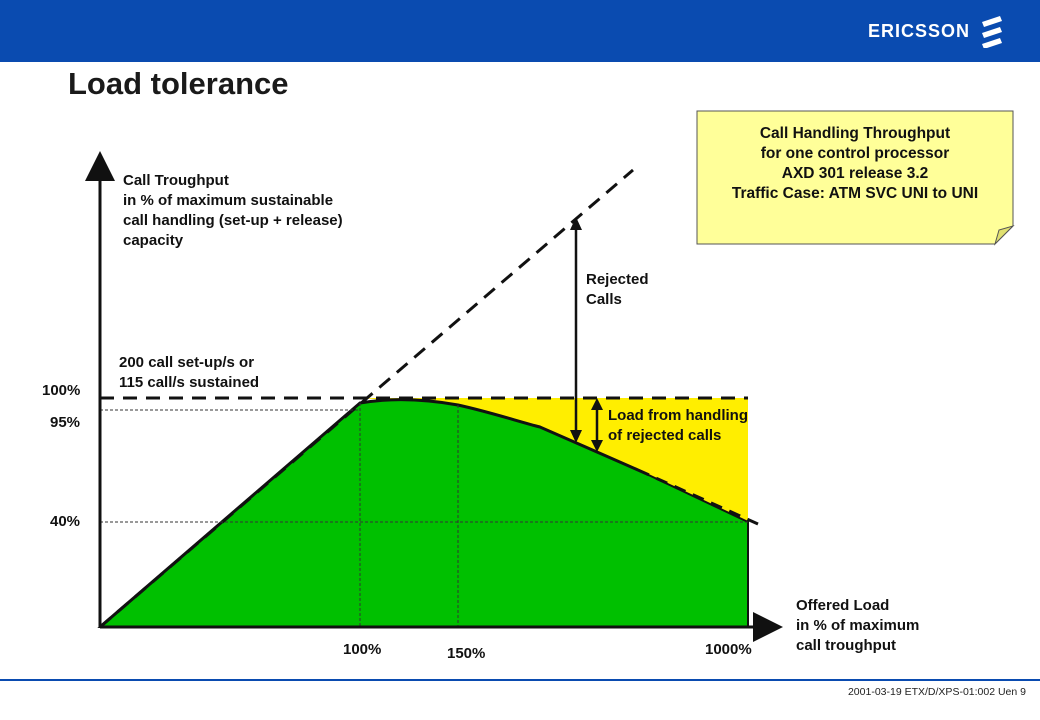 The width and height of the screenshot is (1040, 720). I want to click on y-tick-label: 40%, so click(65, 521).